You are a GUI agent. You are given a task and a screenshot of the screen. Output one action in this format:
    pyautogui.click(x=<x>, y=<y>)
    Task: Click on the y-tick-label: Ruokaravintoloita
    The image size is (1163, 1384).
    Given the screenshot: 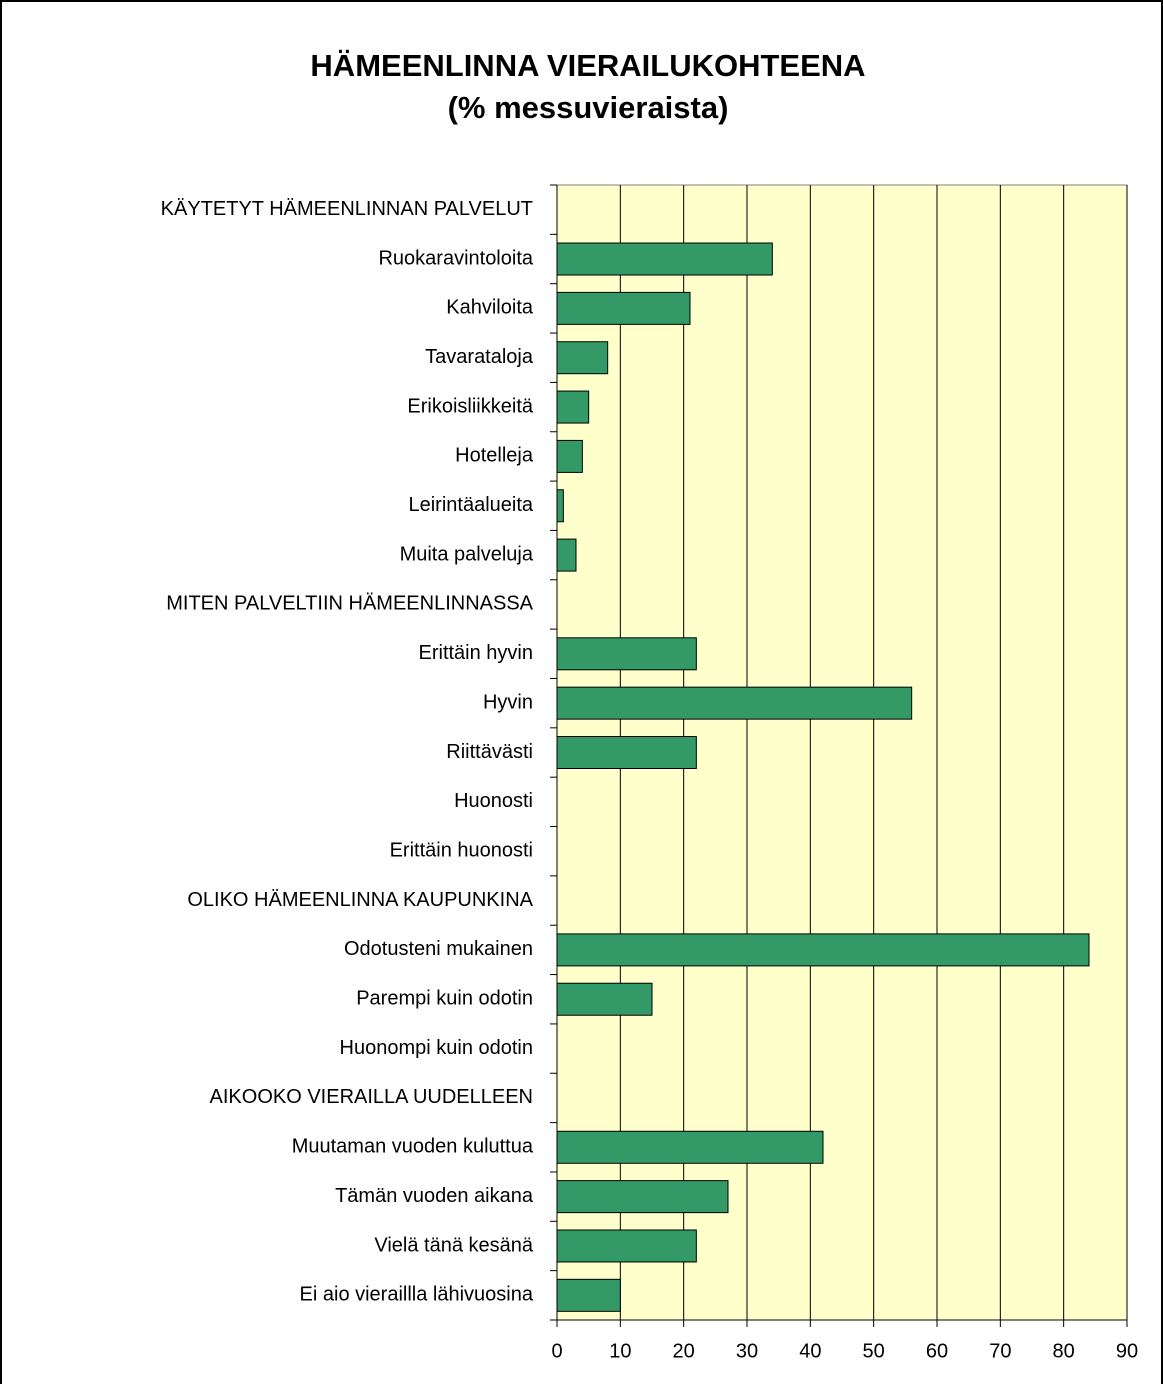 What is the action you would take?
    pyautogui.click(x=455, y=258)
    